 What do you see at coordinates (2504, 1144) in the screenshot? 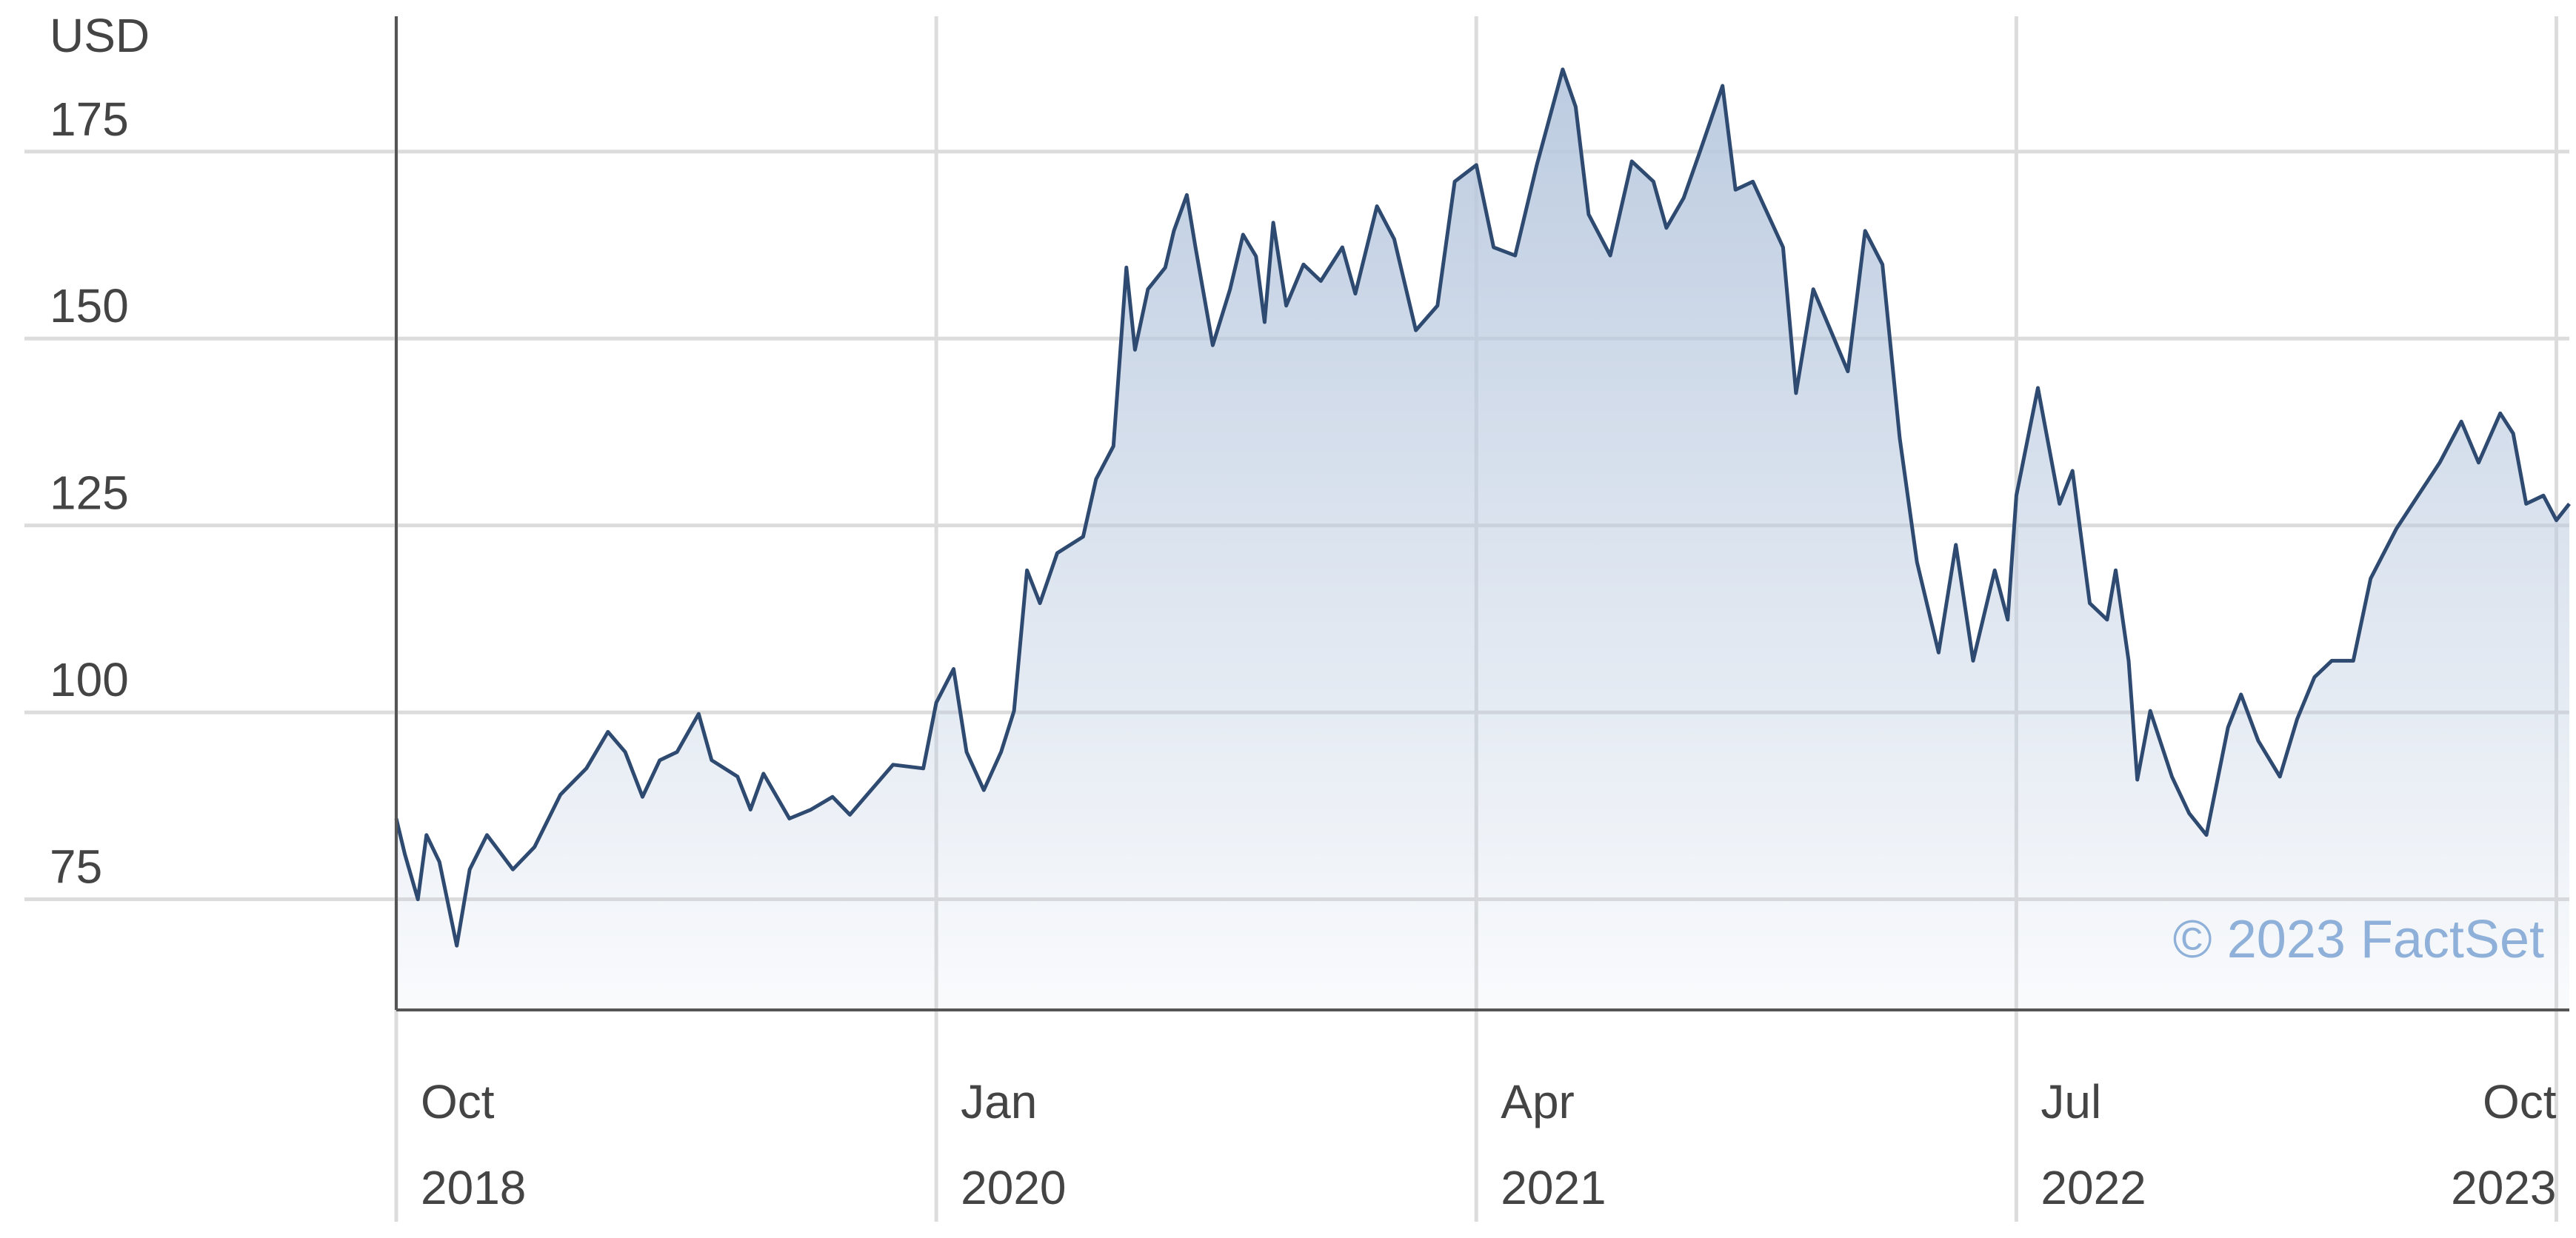
I see `x-tick-label: Oct 2023` at bounding box center [2504, 1144].